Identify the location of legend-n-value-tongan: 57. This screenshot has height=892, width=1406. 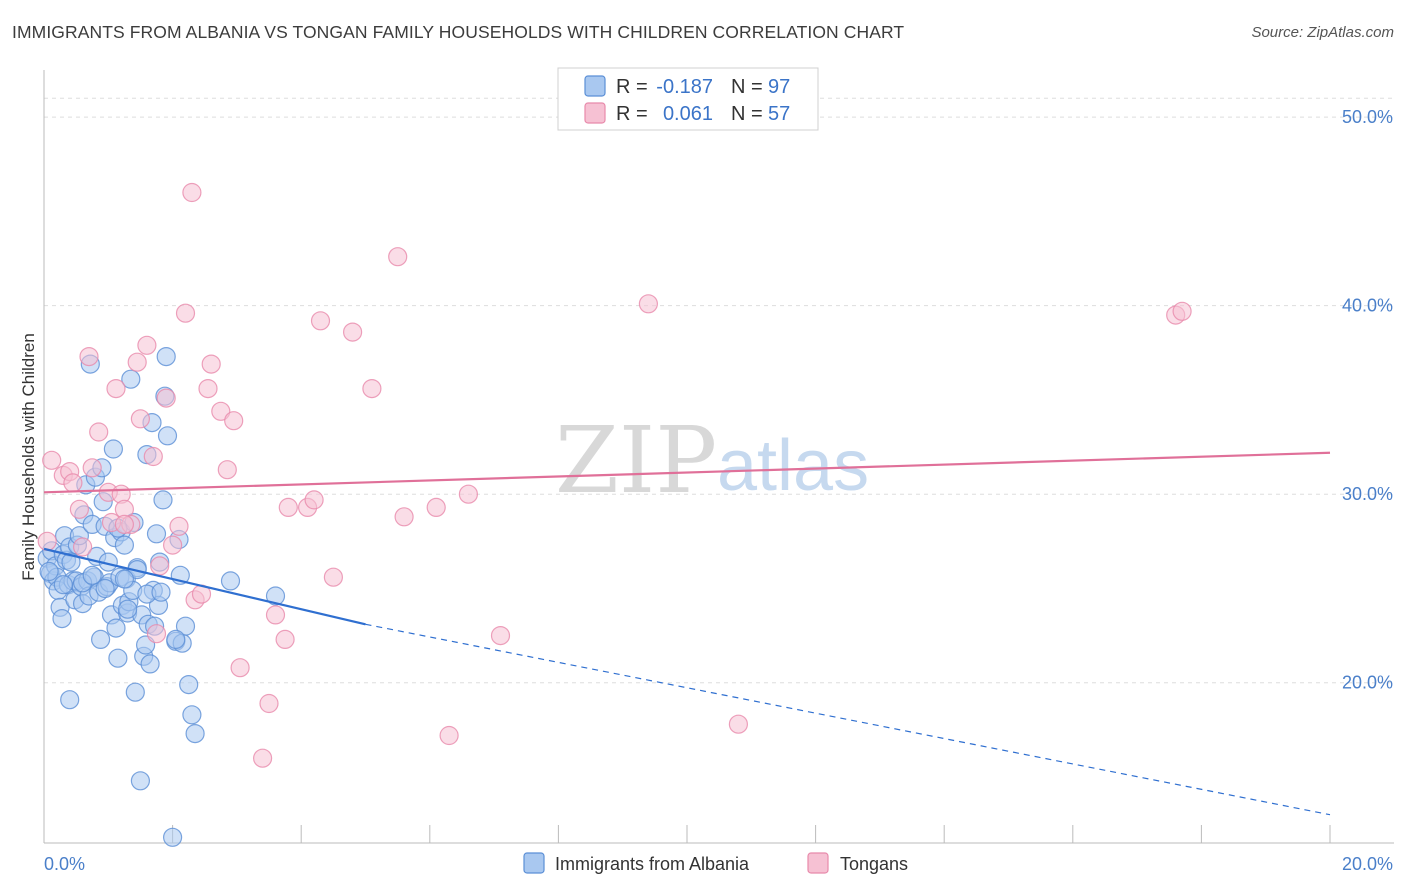
(779, 114).